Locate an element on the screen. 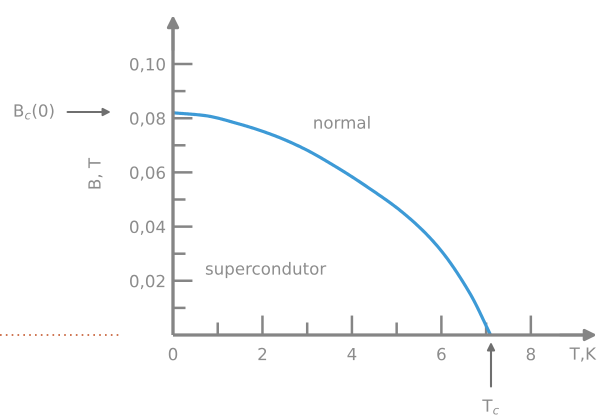 This screenshot has height=418, width=598. x-tick-label: 6 is located at coordinates (441, 354).